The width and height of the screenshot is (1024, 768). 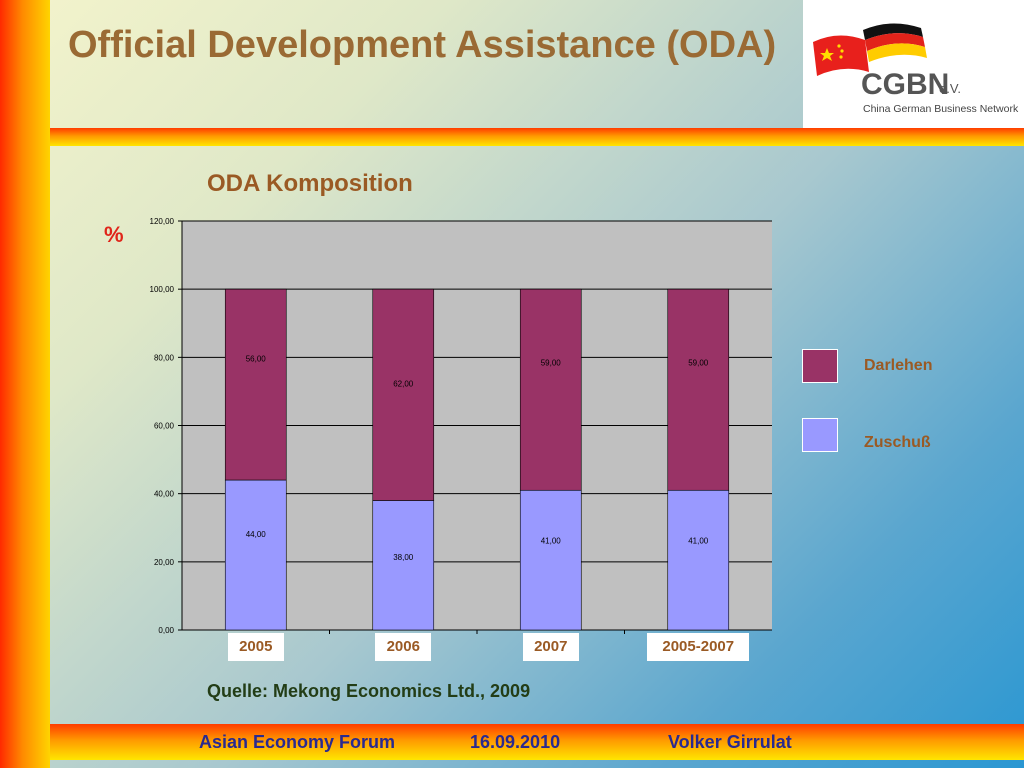 I want to click on x-category-label: 2007, so click(x=550, y=647).